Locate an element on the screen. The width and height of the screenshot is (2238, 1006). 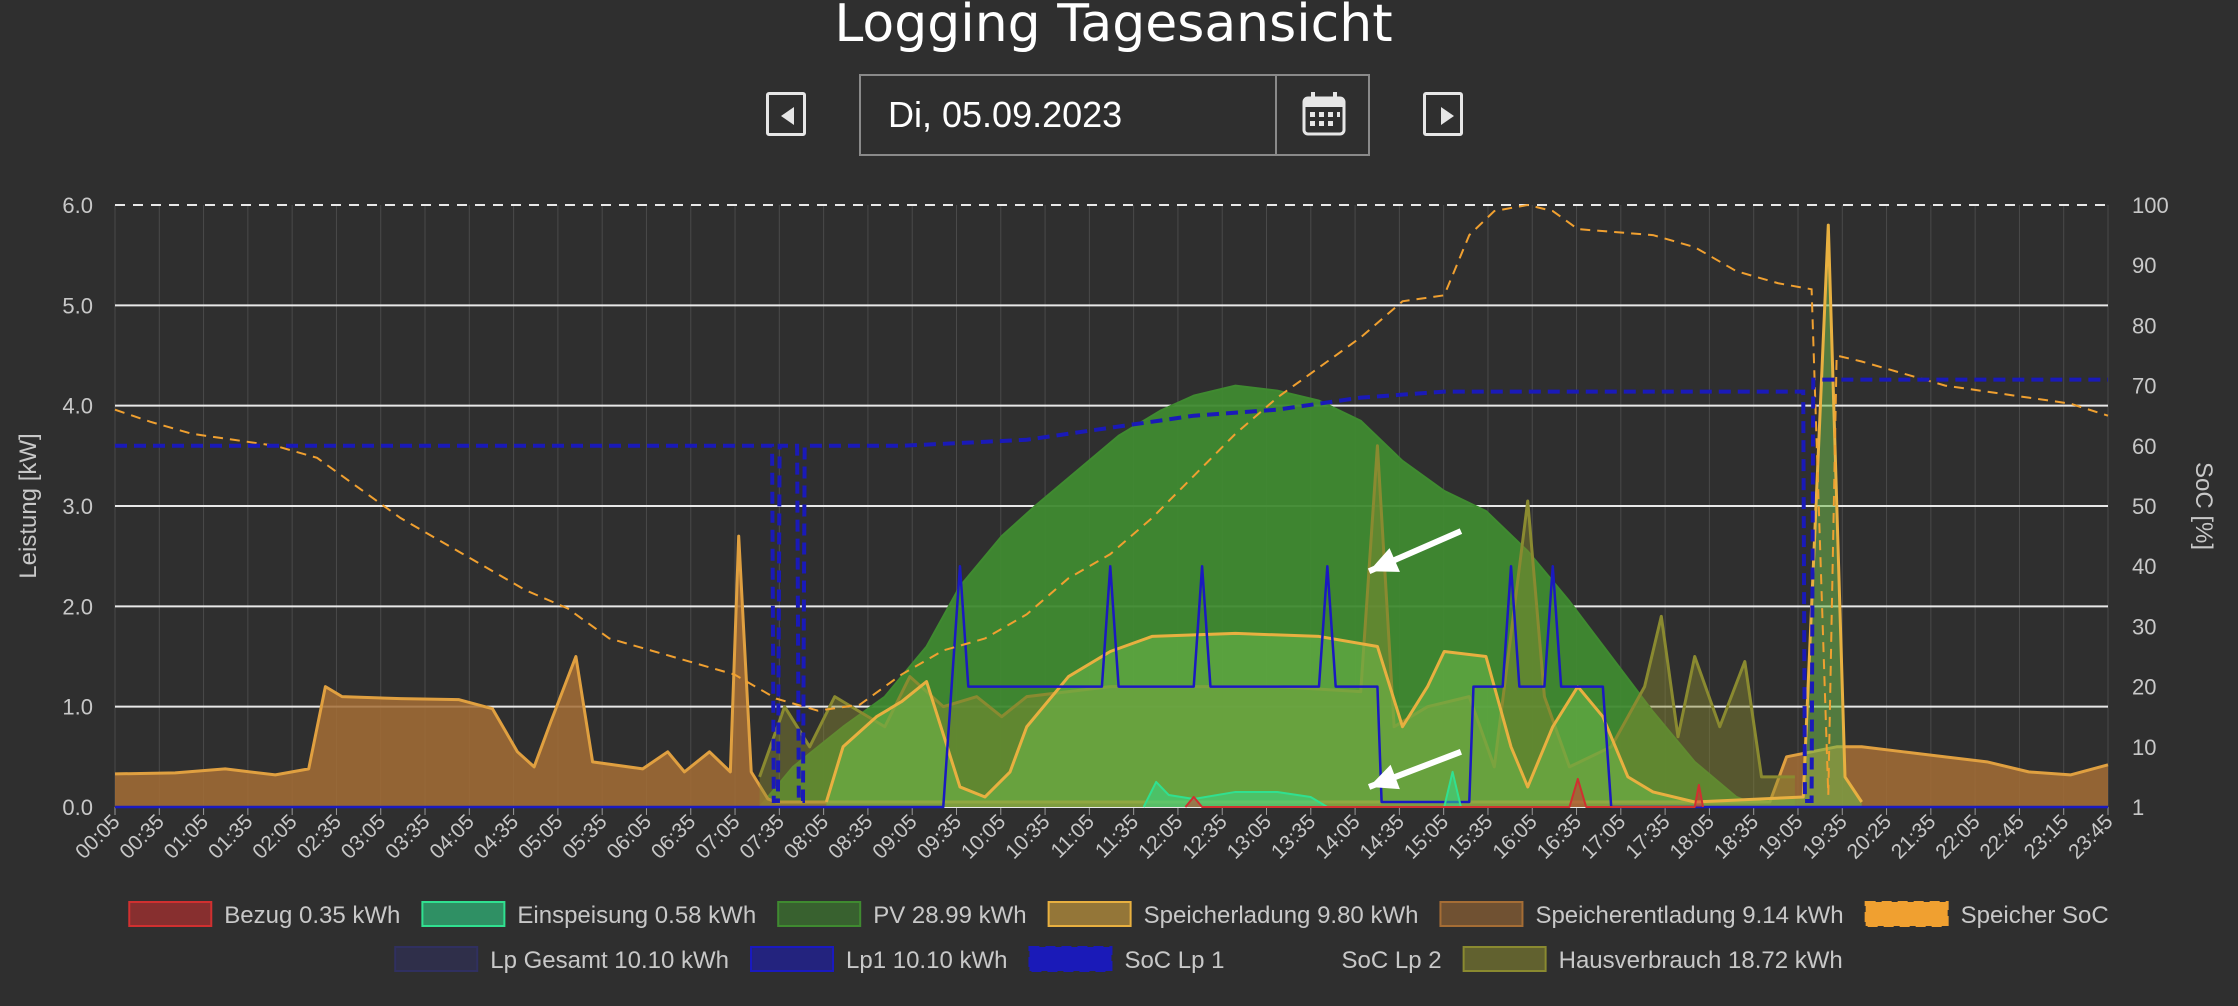
x-tick-label: 12:35 is located at coordinates (1204, 836).